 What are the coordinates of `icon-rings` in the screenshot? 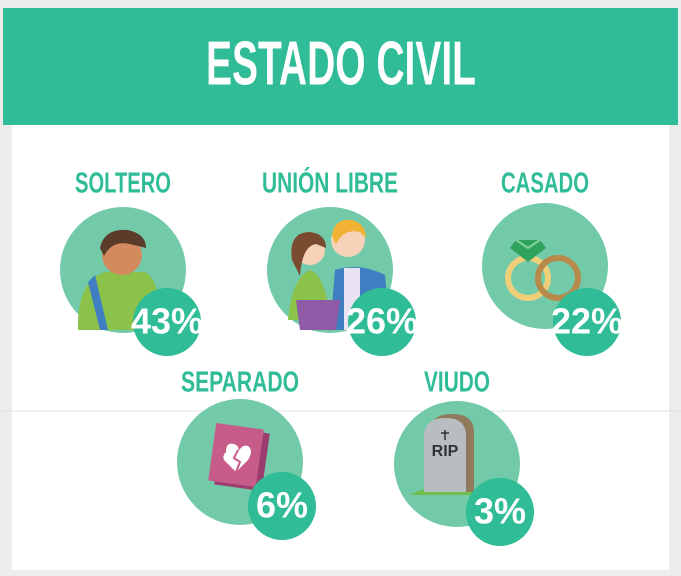 It's located at (543, 270).